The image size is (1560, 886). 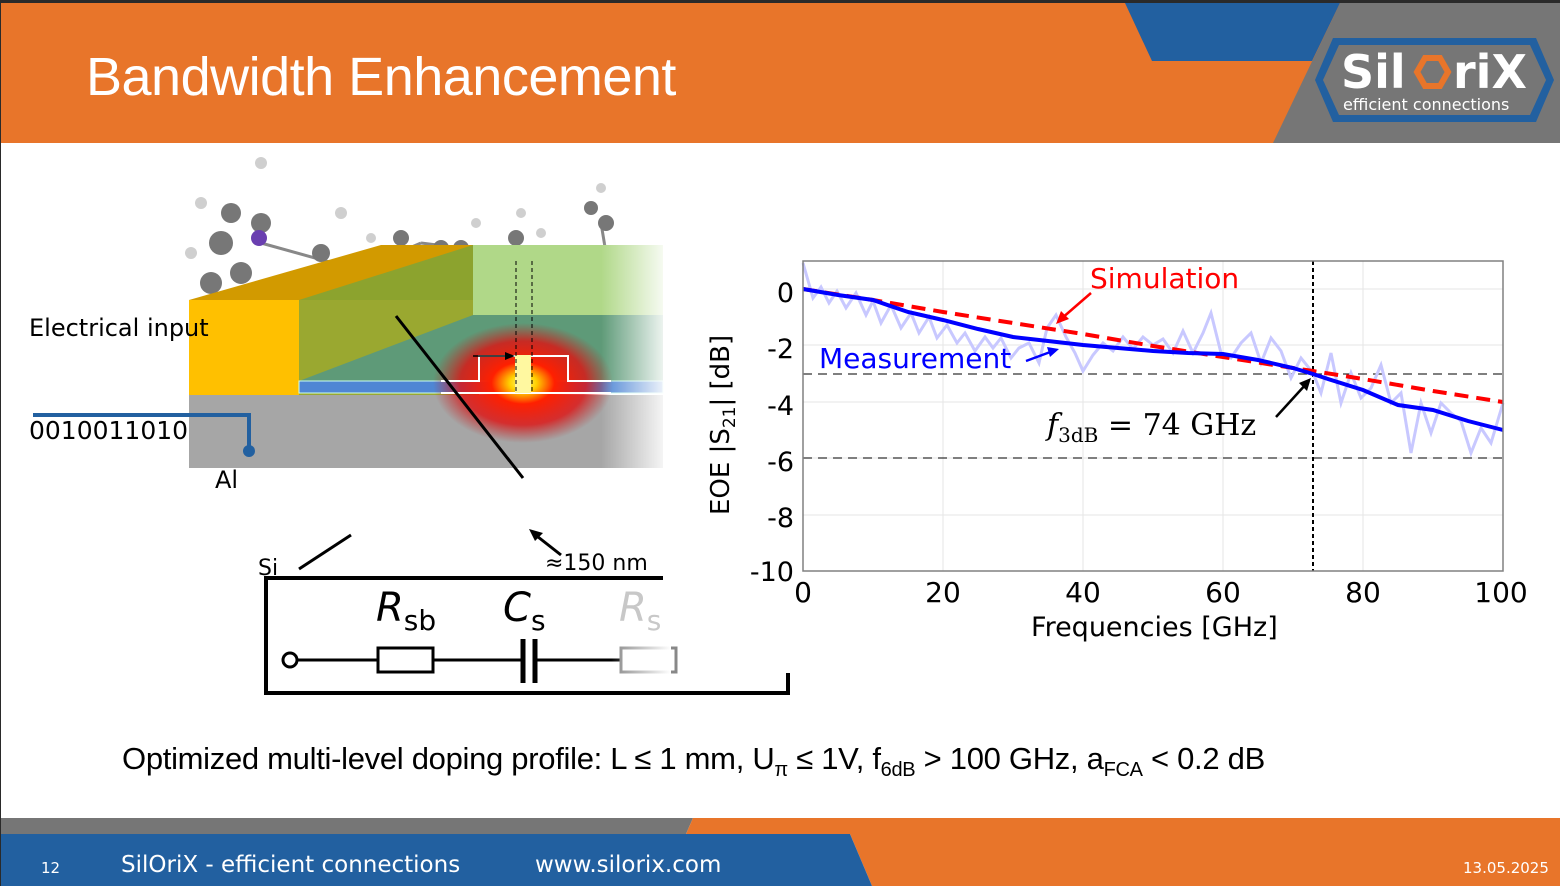 What do you see at coordinates (119, 328) in the screenshot?
I see `electrical-input-label: Electrical input` at bounding box center [119, 328].